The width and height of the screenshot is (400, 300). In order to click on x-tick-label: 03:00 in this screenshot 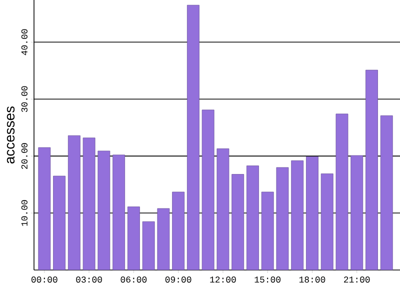, I will do `click(89, 279)`.